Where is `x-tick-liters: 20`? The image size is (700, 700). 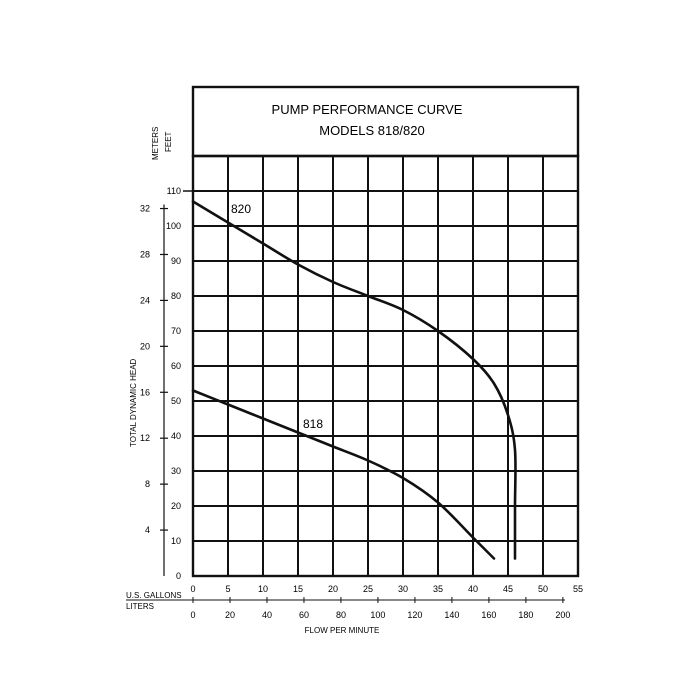 x-tick-liters: 20 is located at coordinates (230, 615).